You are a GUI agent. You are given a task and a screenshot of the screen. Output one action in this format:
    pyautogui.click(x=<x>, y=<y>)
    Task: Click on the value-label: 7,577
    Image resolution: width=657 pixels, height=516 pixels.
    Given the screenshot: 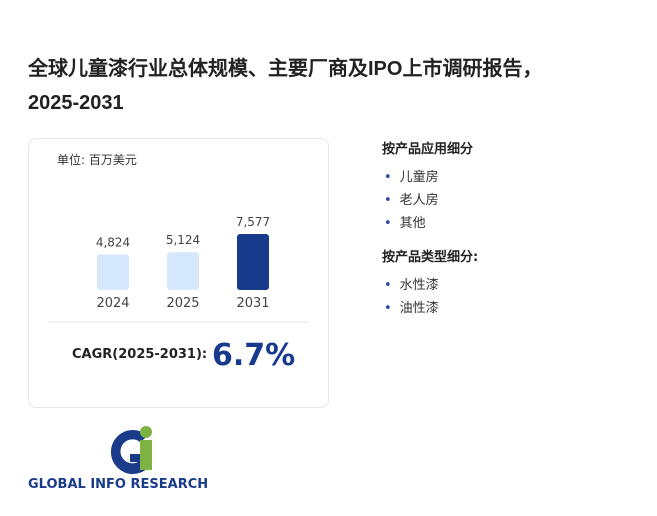 What is the action you would take?
    pyautogui.click(x=253, y=222)
    